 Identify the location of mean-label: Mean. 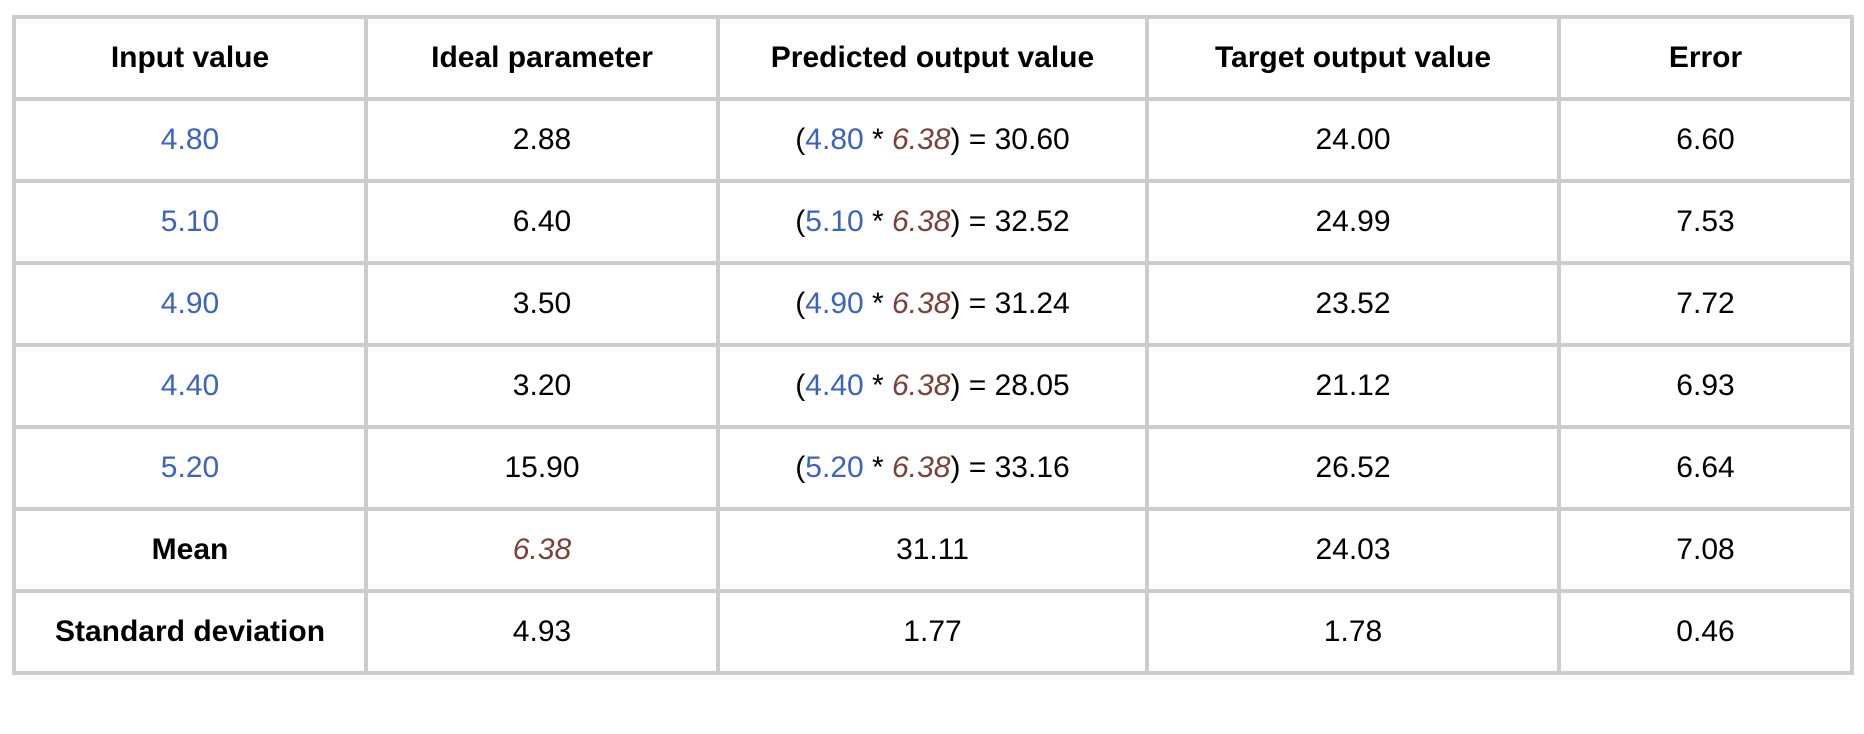
(190, 550).